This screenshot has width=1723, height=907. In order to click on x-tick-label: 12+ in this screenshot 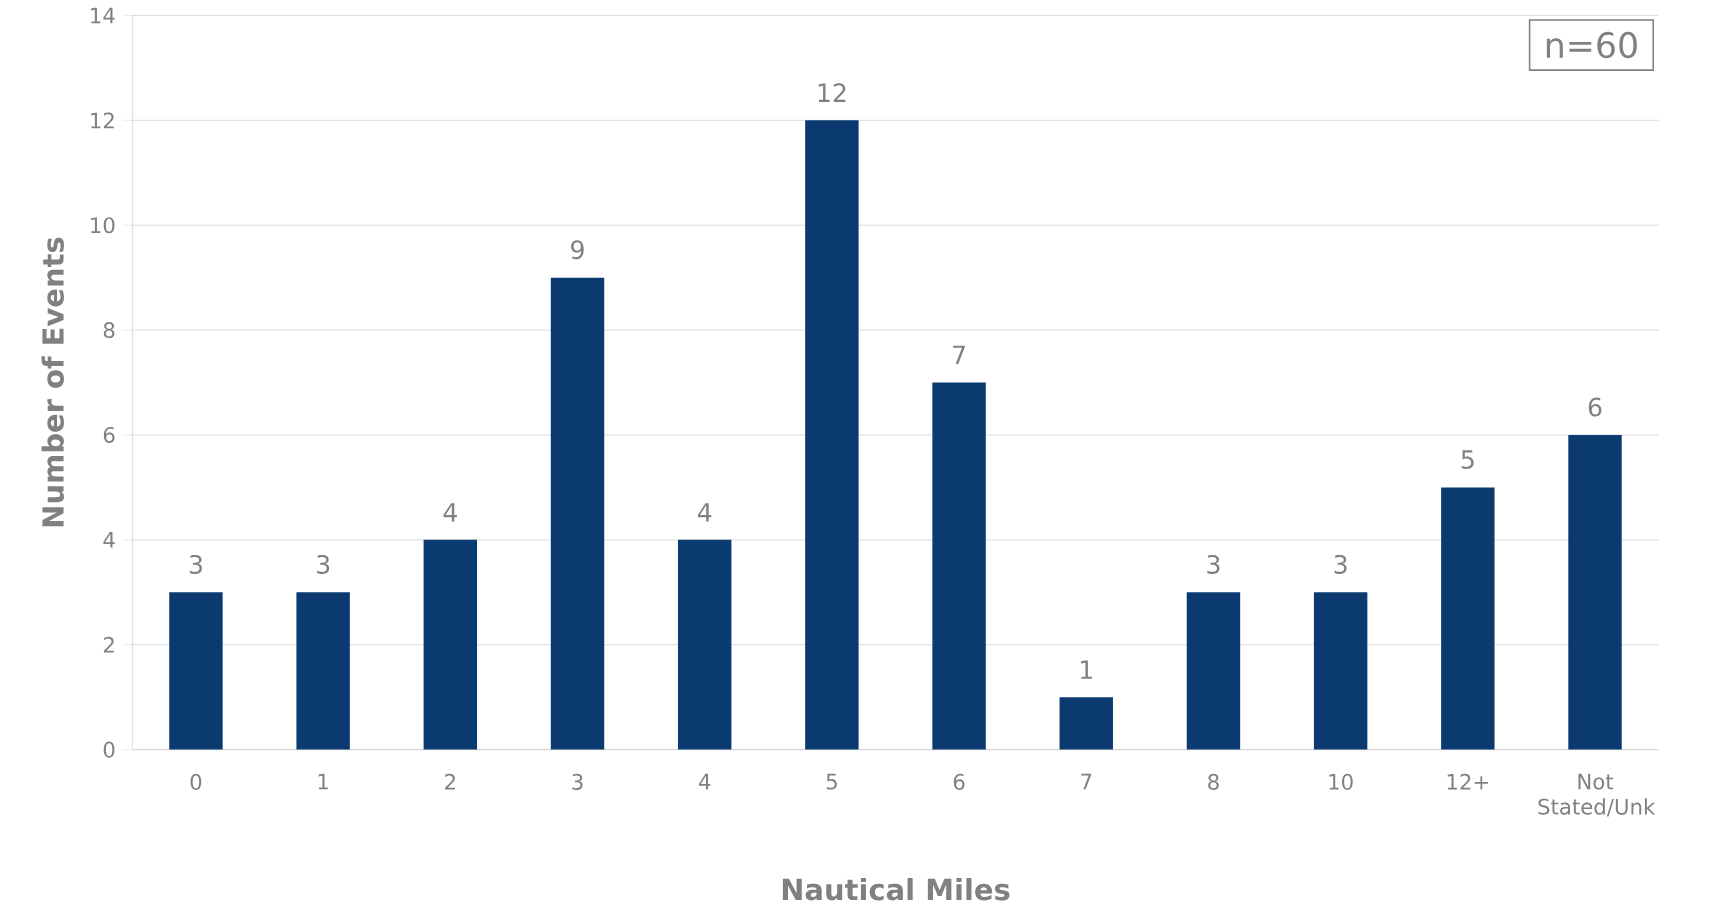, I will do `click(1467, 781)`.